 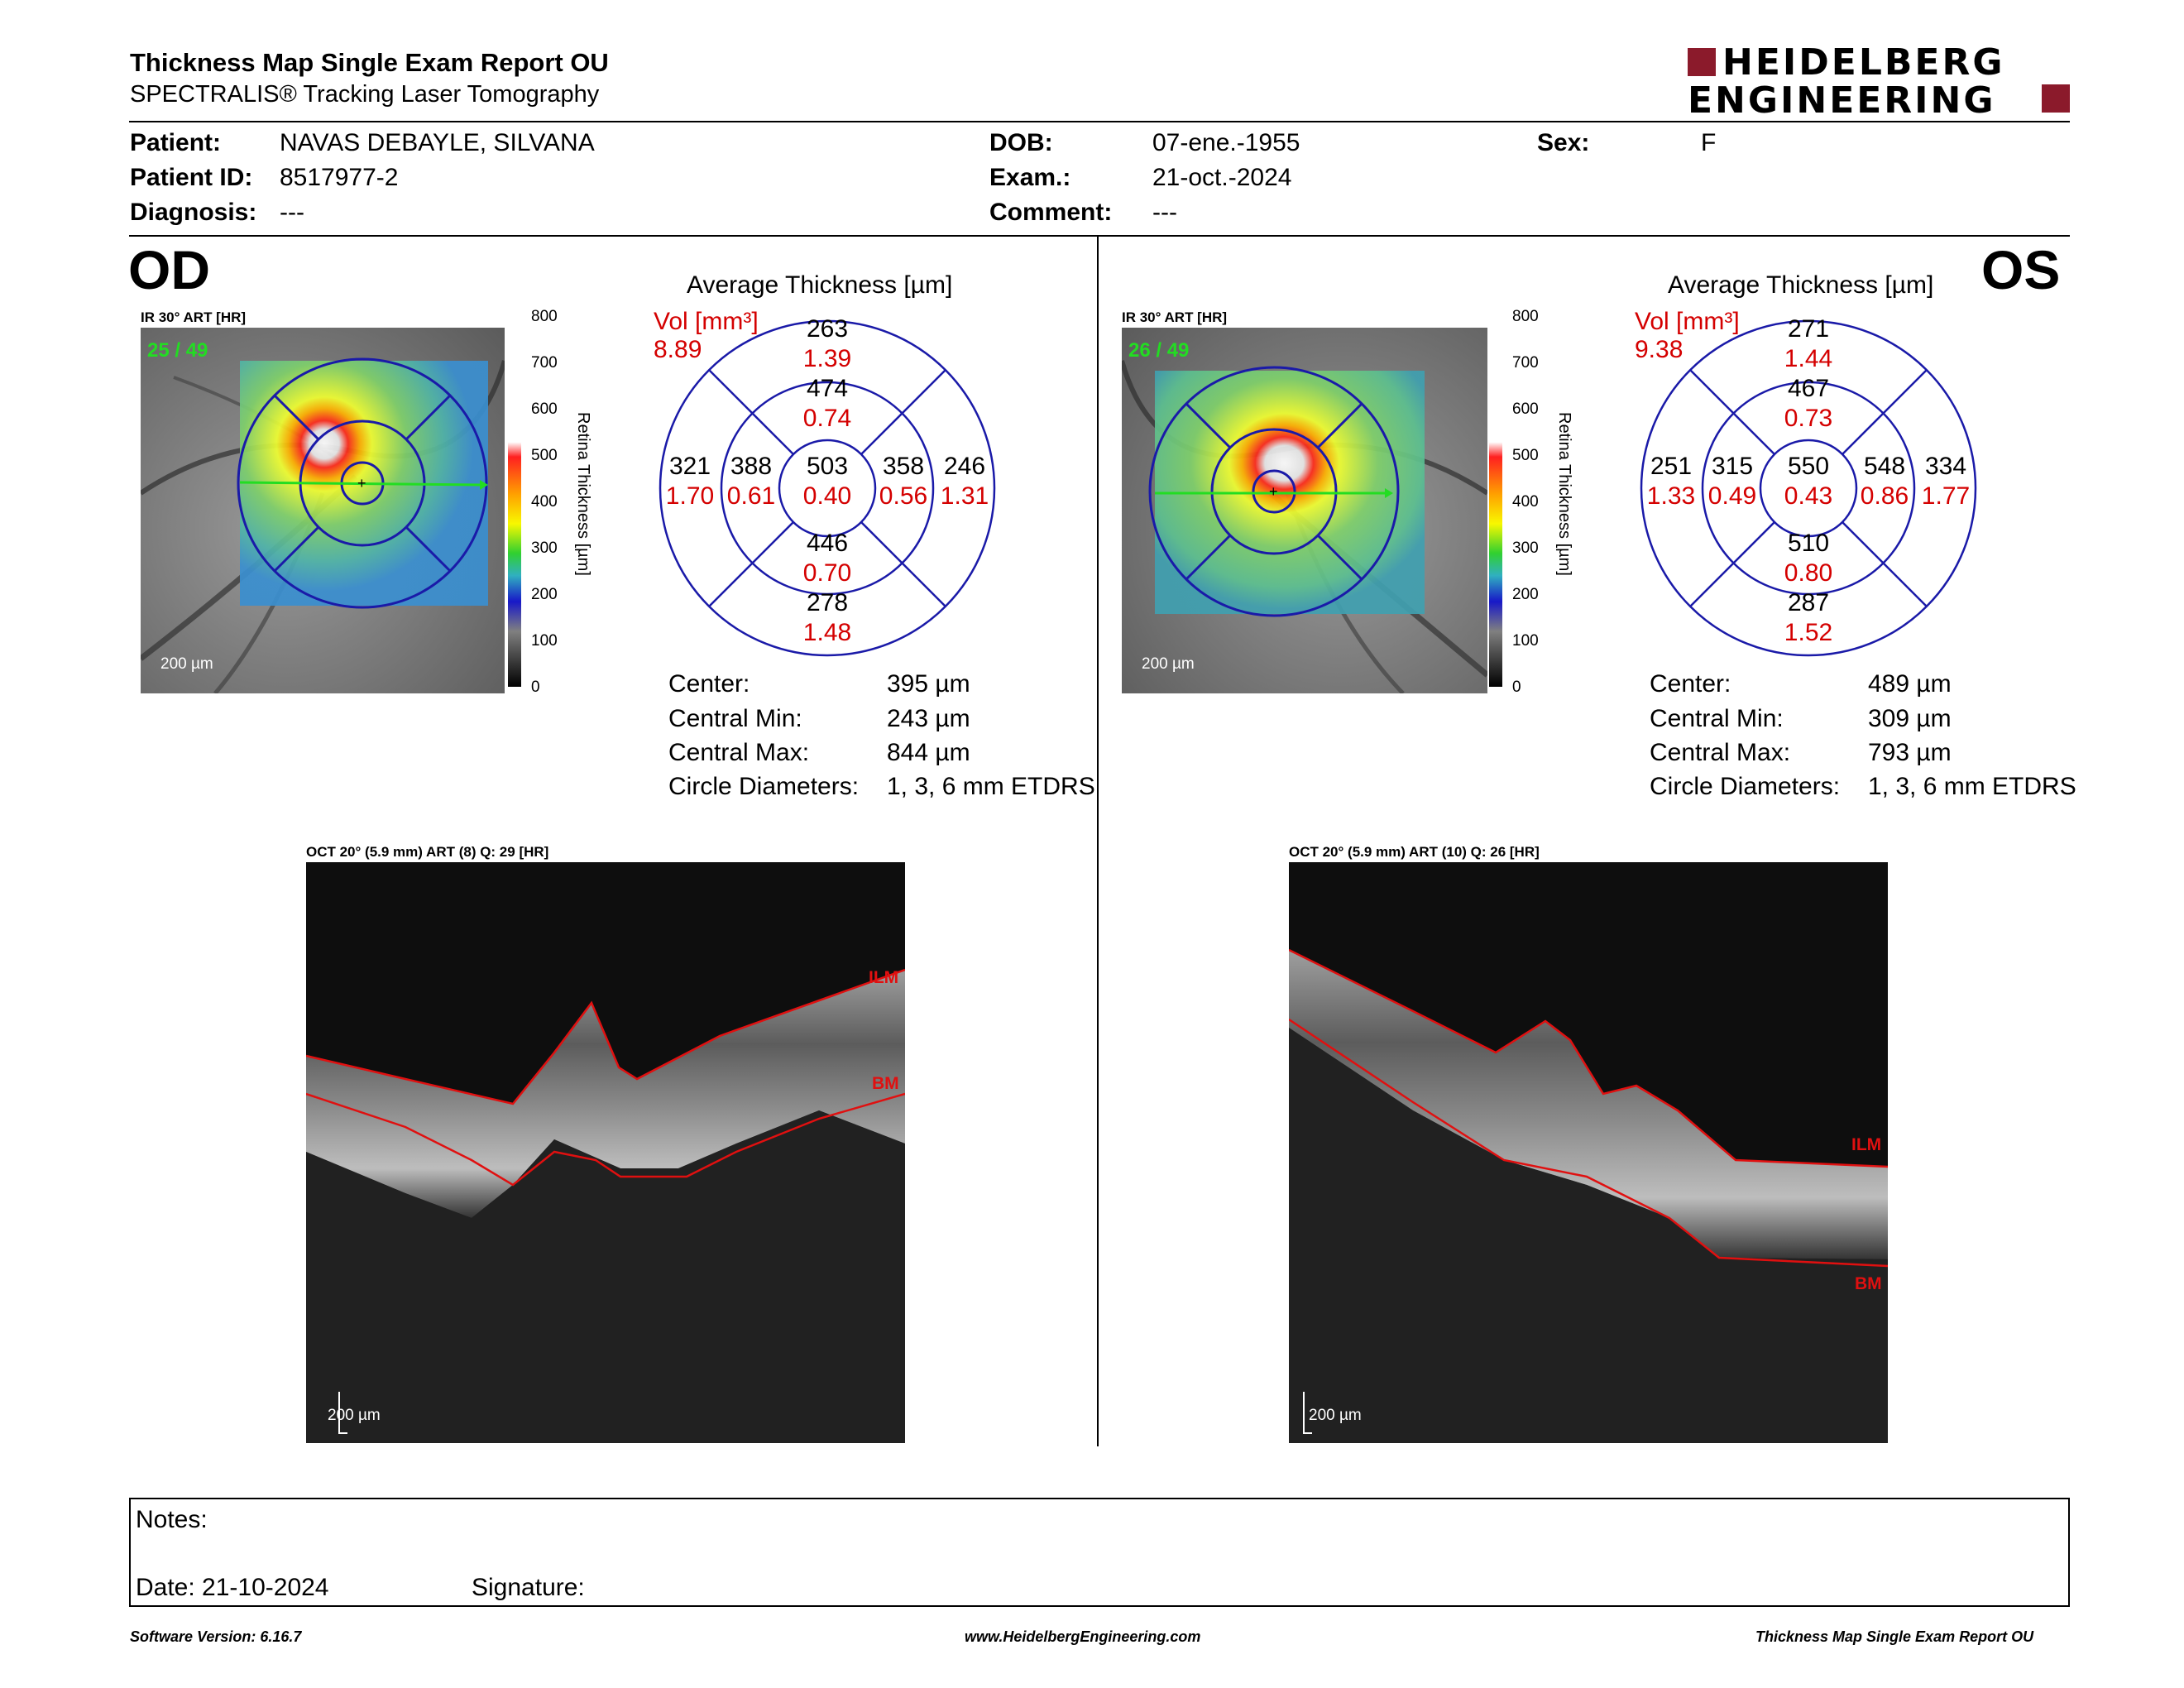 I want to click on os-ilm-label: ILM, so click(x=1866, y=1144).